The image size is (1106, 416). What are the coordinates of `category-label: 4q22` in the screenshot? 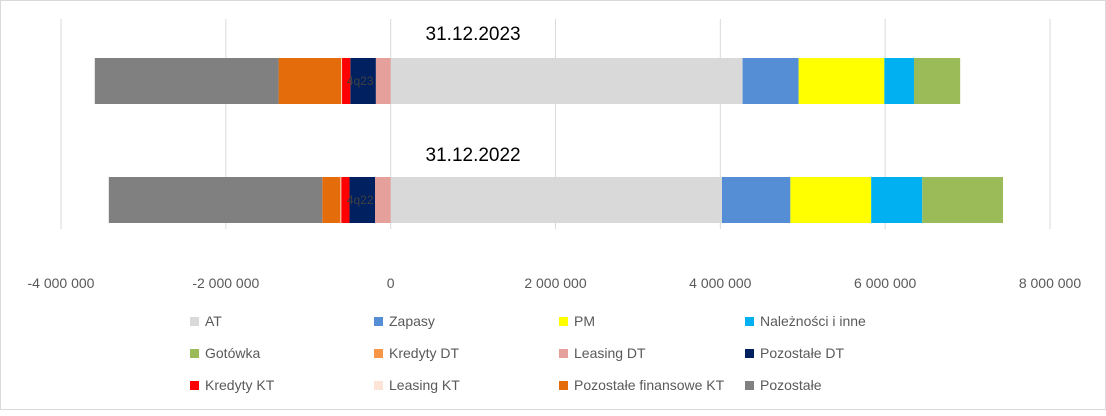 It's located at (360, 200).